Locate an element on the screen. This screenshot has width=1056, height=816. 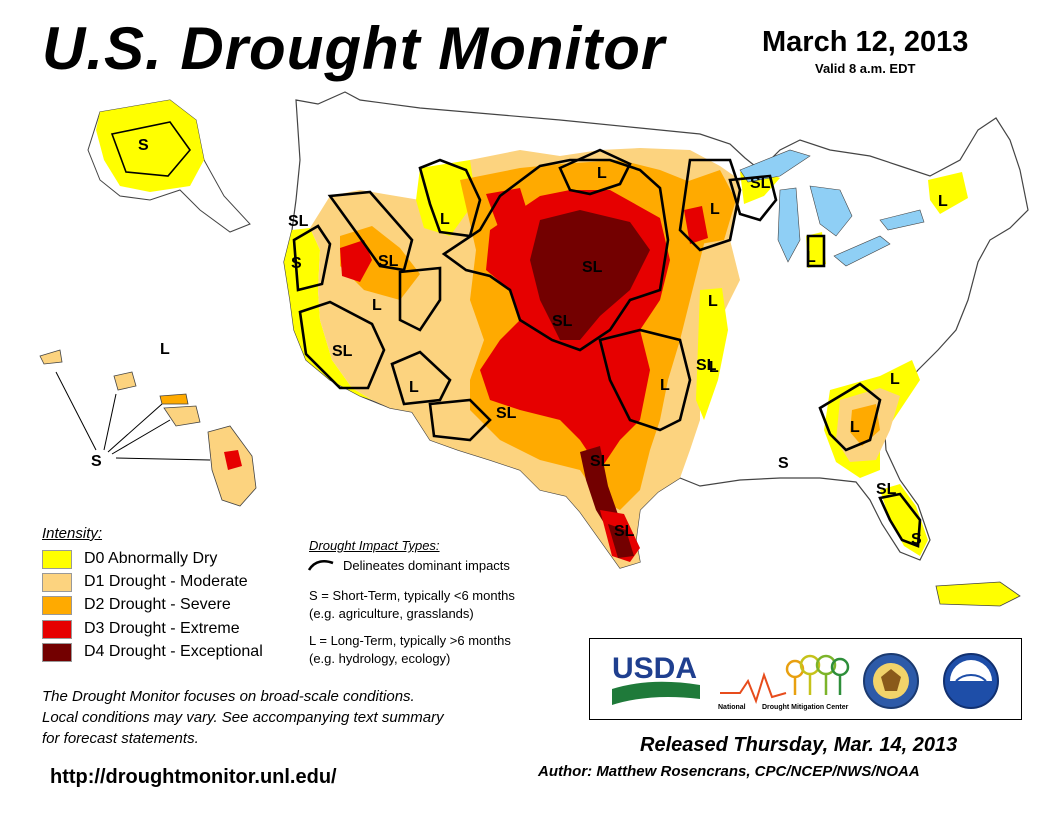
lake-superior is located at coordinates (775, 166).